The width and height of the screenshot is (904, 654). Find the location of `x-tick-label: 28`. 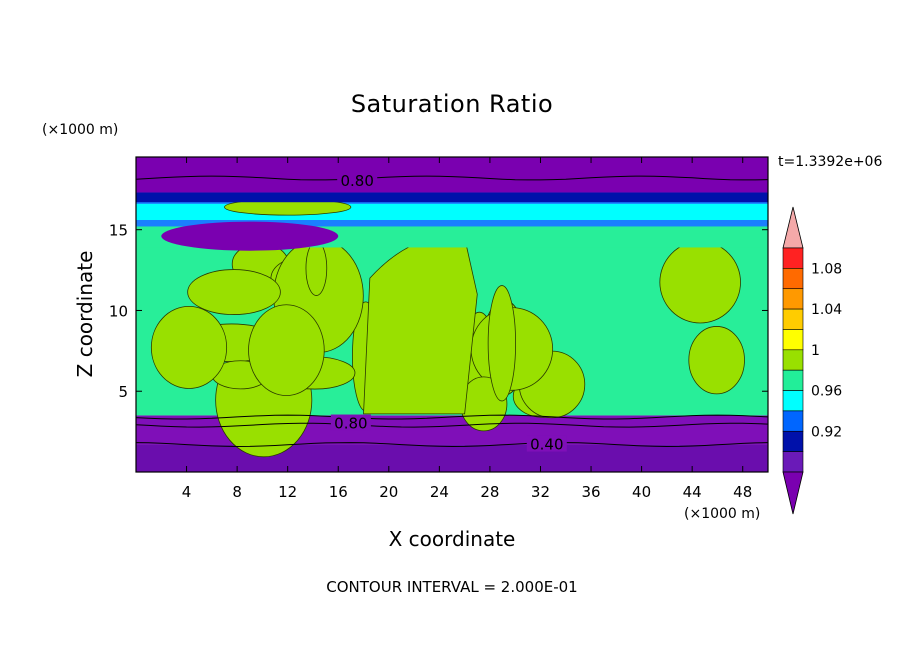

x-tick-label: 28 is located at coordinates (489, 492).